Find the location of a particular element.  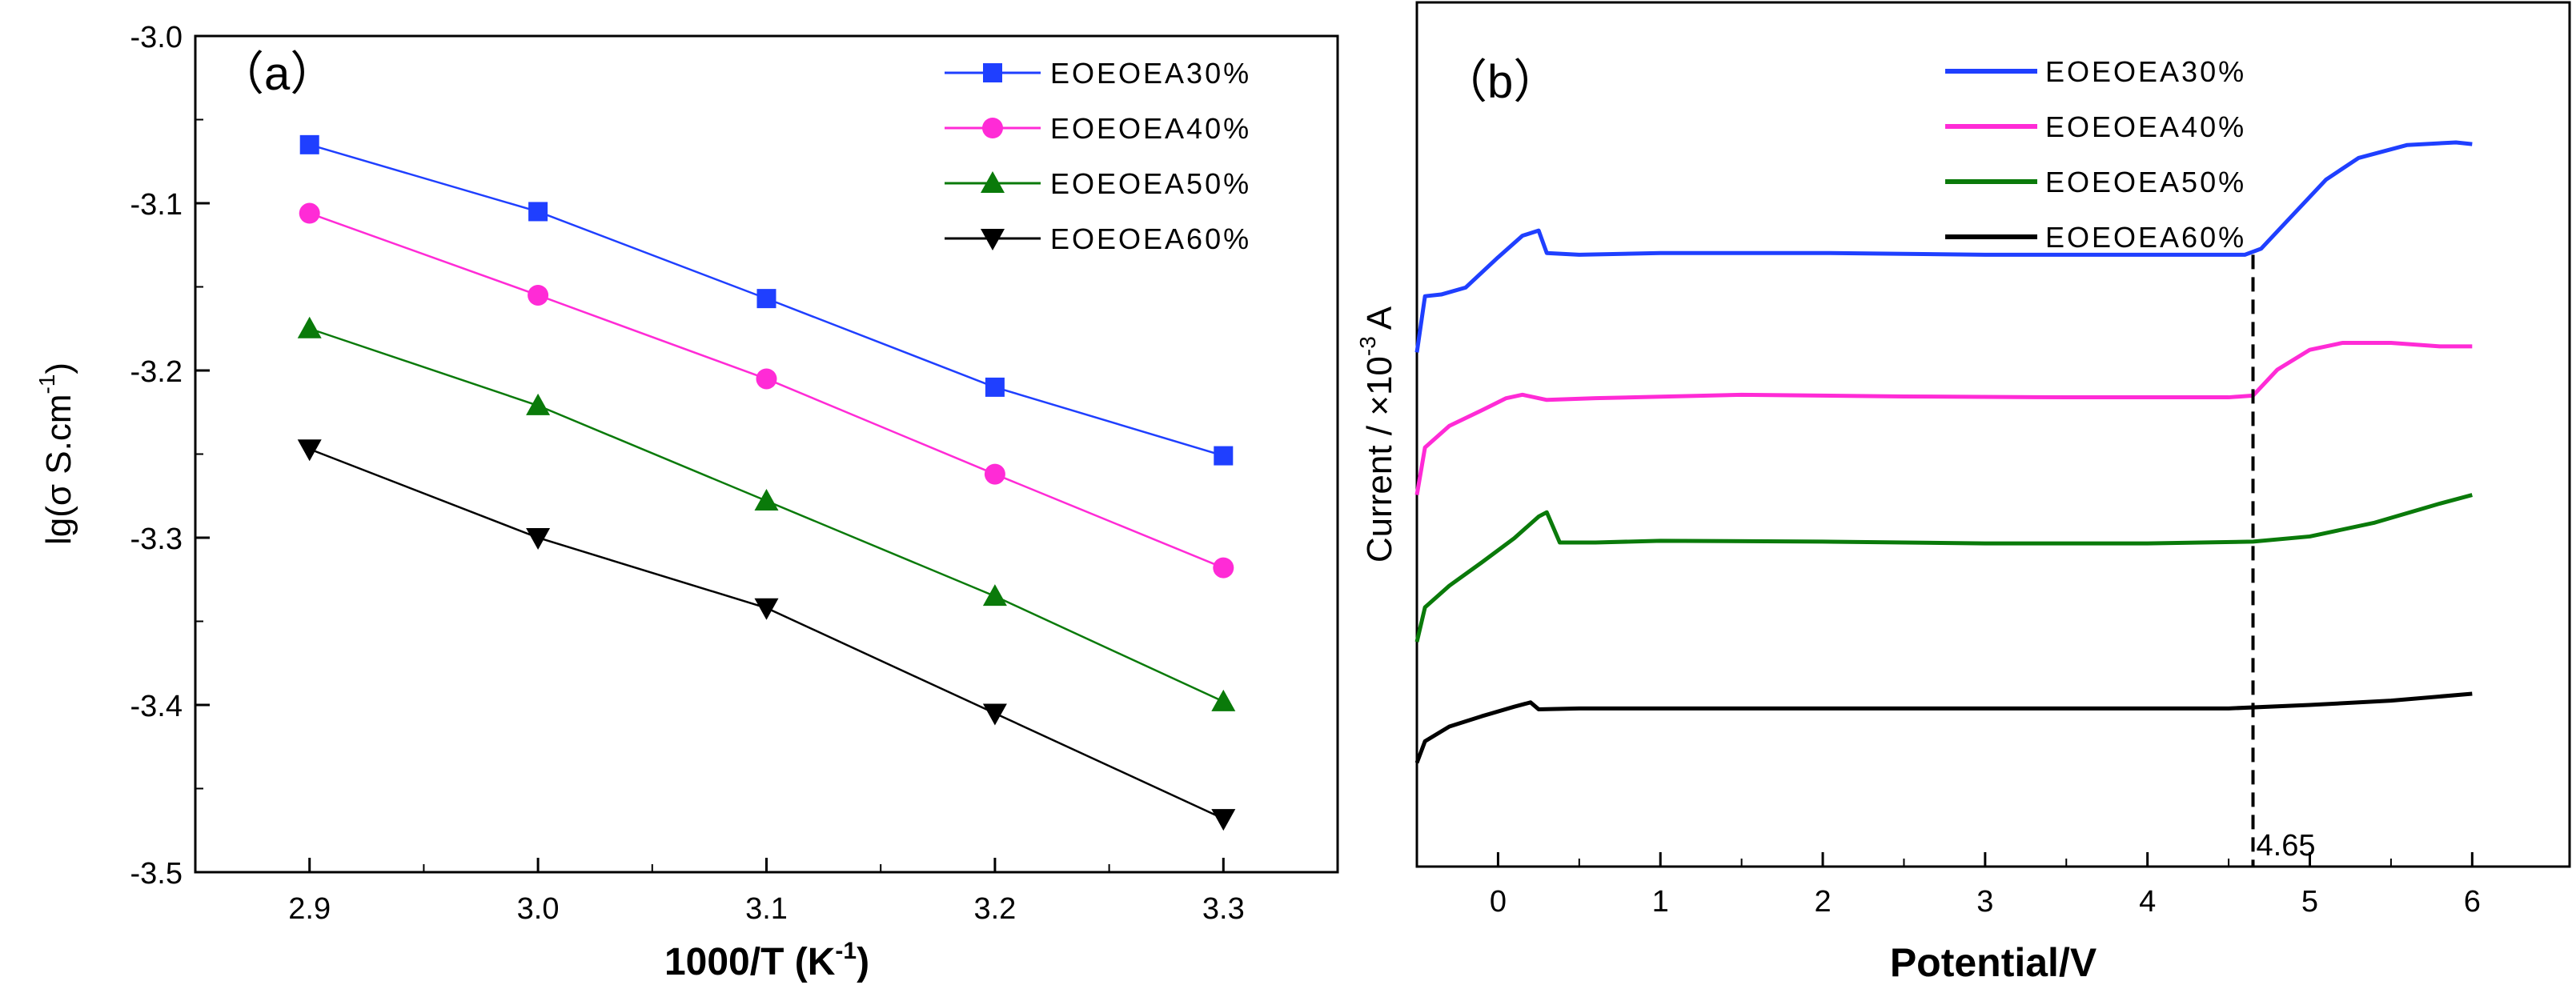

panel-a-y-tick-label: -3.3 is located at coordinates (156, 539).